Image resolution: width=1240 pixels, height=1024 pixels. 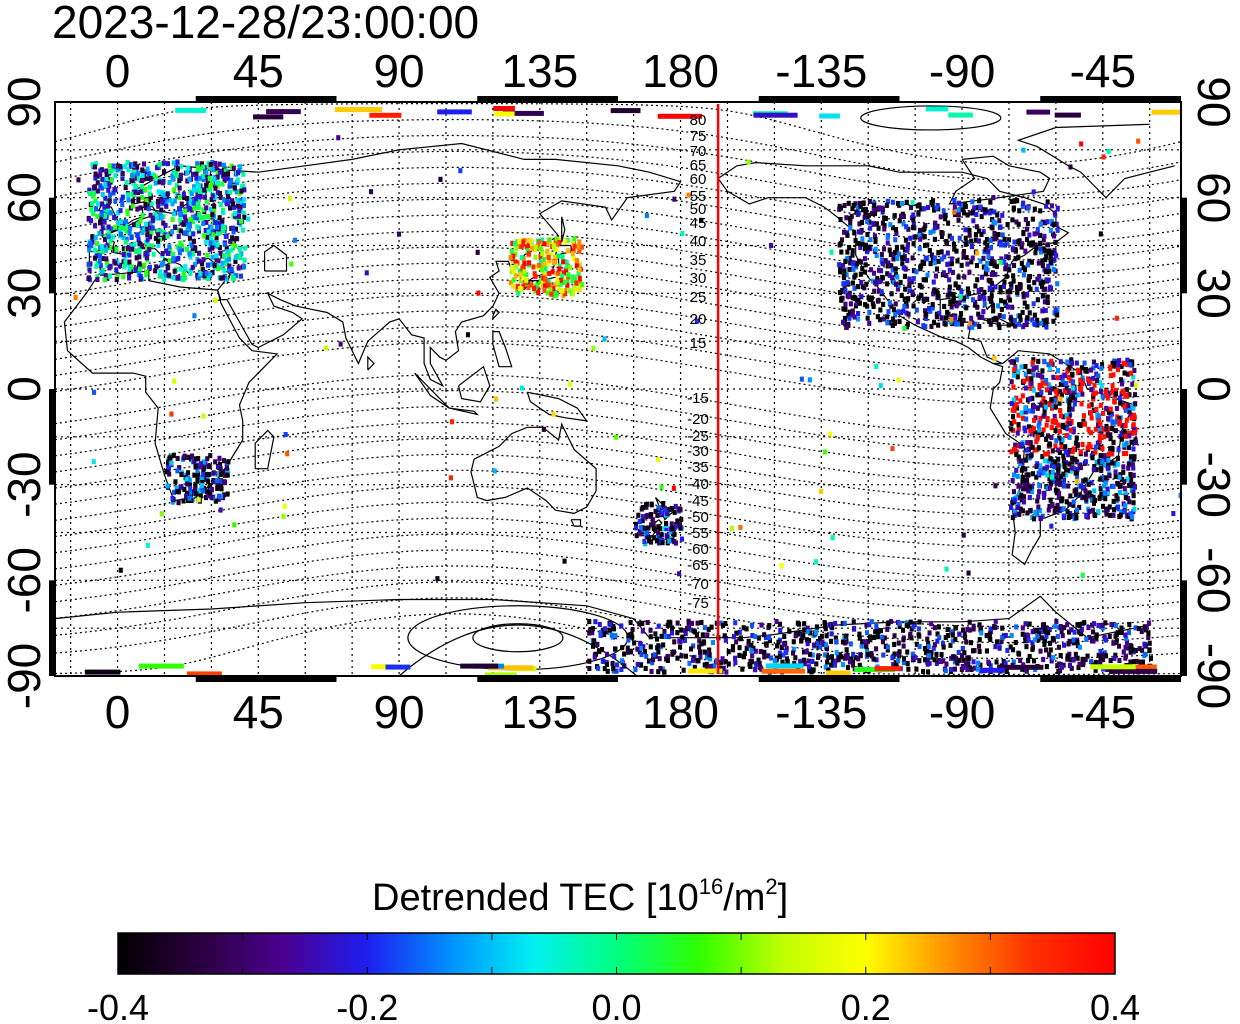 I want to click on bottom-lon-tick-label: -135, so click(x=821, y=712).